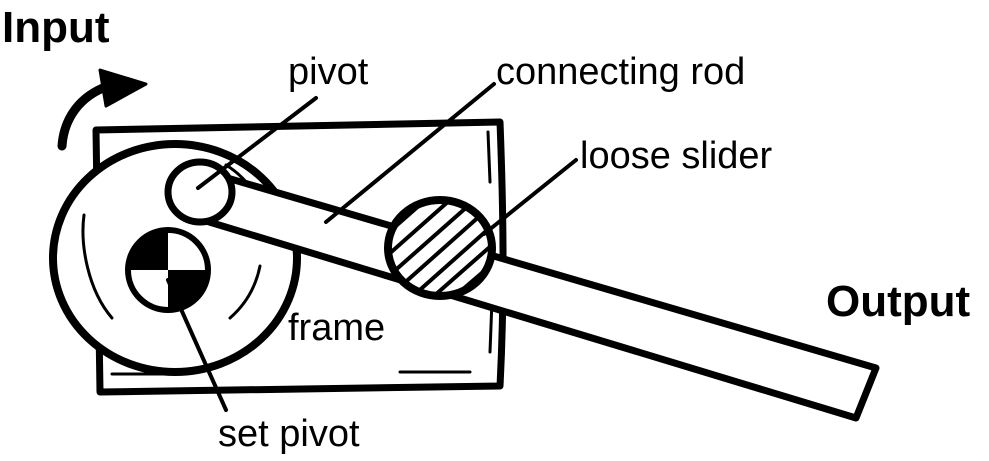 This screenshot has width=989, height=461. Describe the element at coordinates (200, 192) in the screenshot. I see `moving-pivot` at that location.